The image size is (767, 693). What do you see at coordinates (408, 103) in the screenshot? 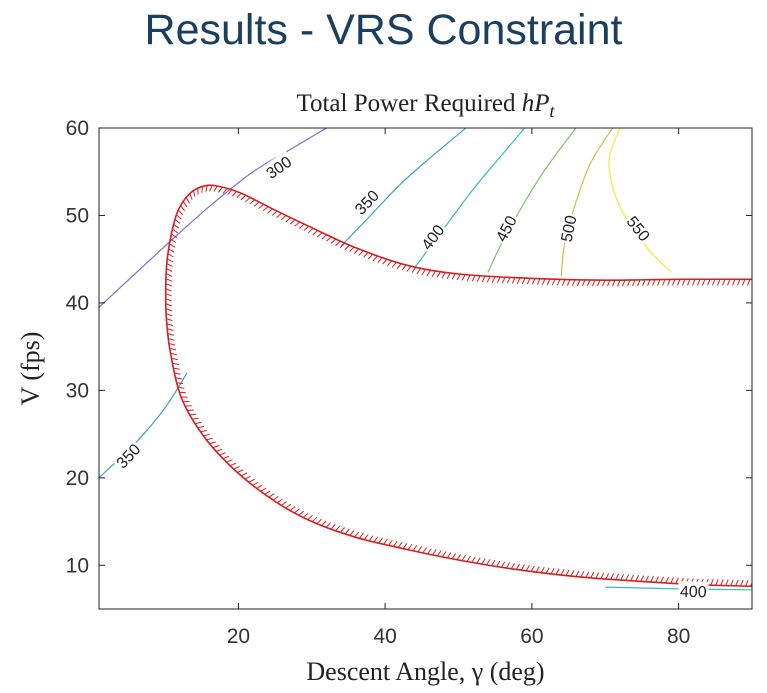
I see `chart-title-text: Total Power Required` at bounding box center [408, 103].